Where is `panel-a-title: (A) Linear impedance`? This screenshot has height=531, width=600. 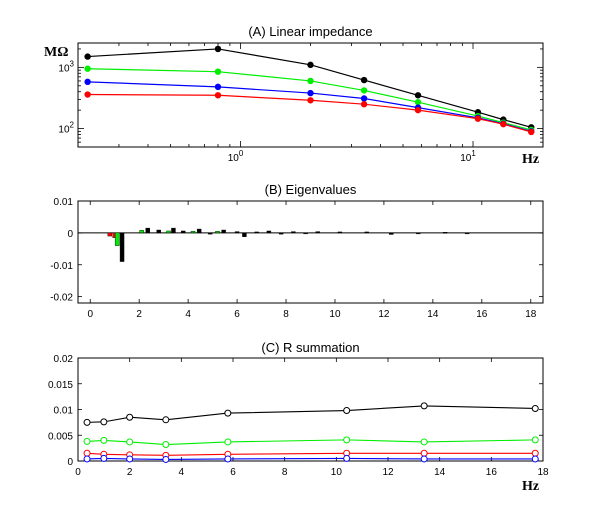 panel-a-title: (A) Linear impedance is located at coordinates (310, 31).